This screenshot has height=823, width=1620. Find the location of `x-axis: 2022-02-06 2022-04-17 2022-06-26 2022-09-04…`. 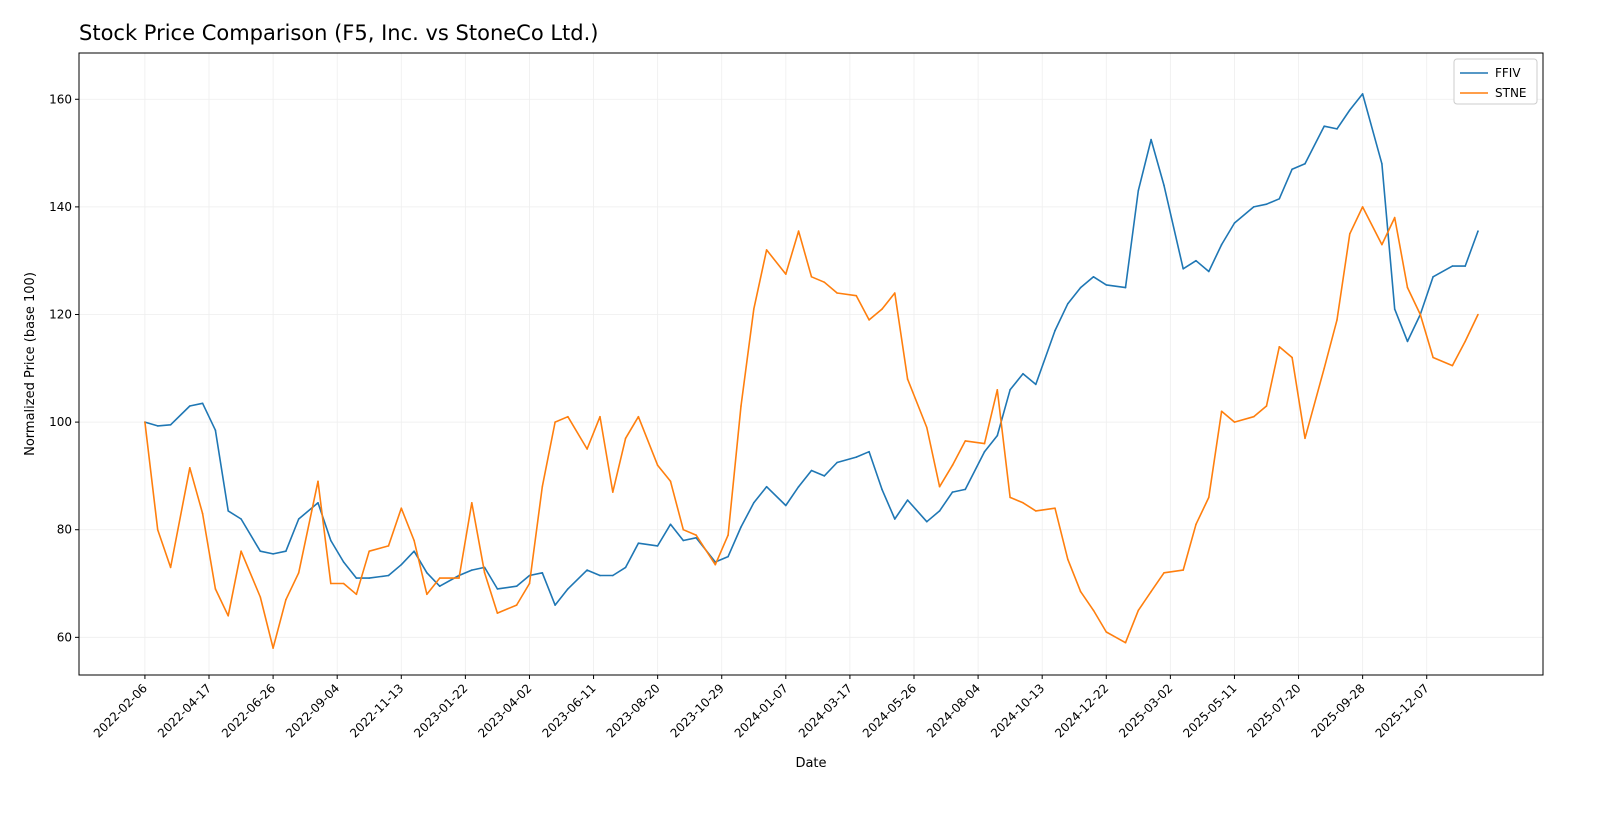

x-axis: 2022-02-06 2022-04-17 2022-06-26 2022-09-04… is located at coordinates (761, 707).